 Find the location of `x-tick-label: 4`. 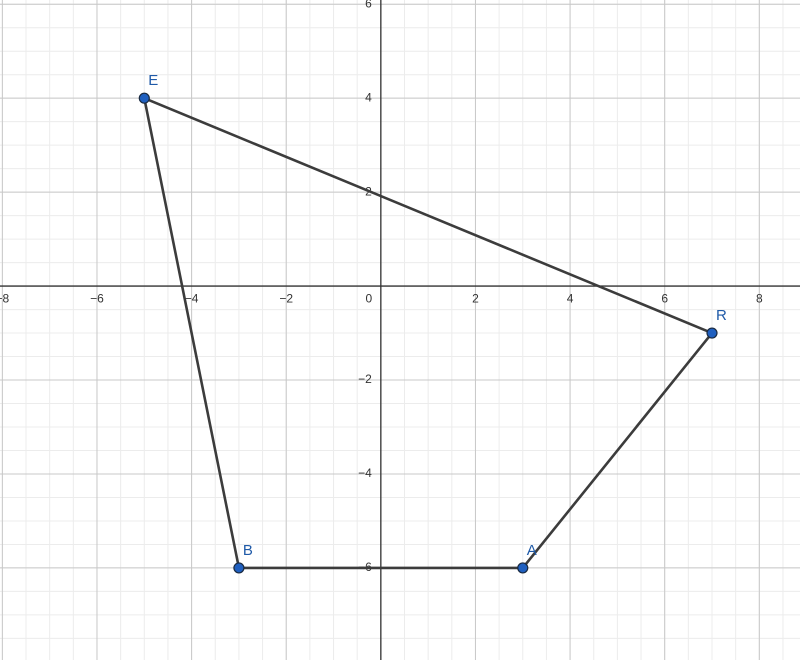

x-tick-label: 4 is located at coordinates (570, 298).